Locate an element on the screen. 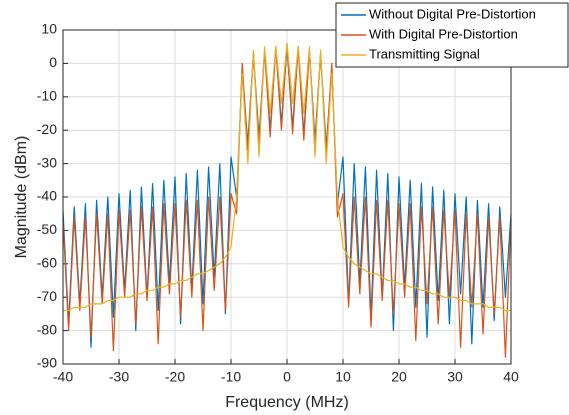 The width and height of the screenshot is (569, 415). y-tick-label: -30 is located at coordinates (47, 162).